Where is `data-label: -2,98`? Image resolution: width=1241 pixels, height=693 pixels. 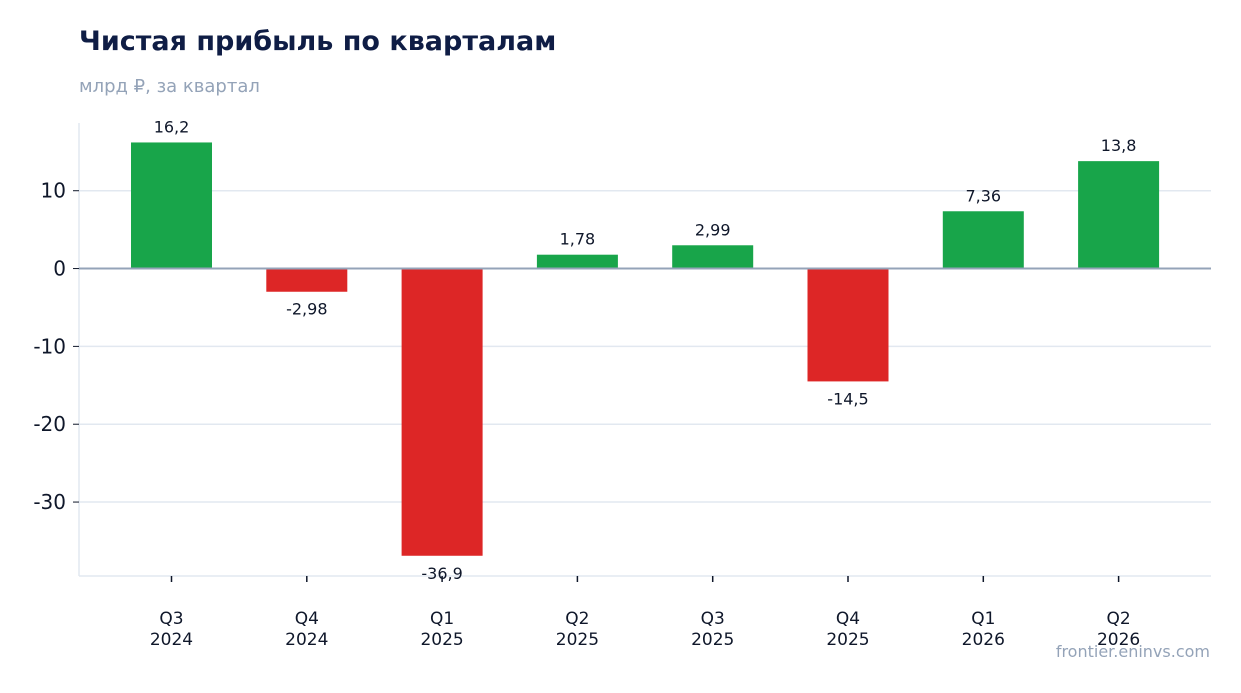
data-label: -2,98 is located at coordinates (306, 309).